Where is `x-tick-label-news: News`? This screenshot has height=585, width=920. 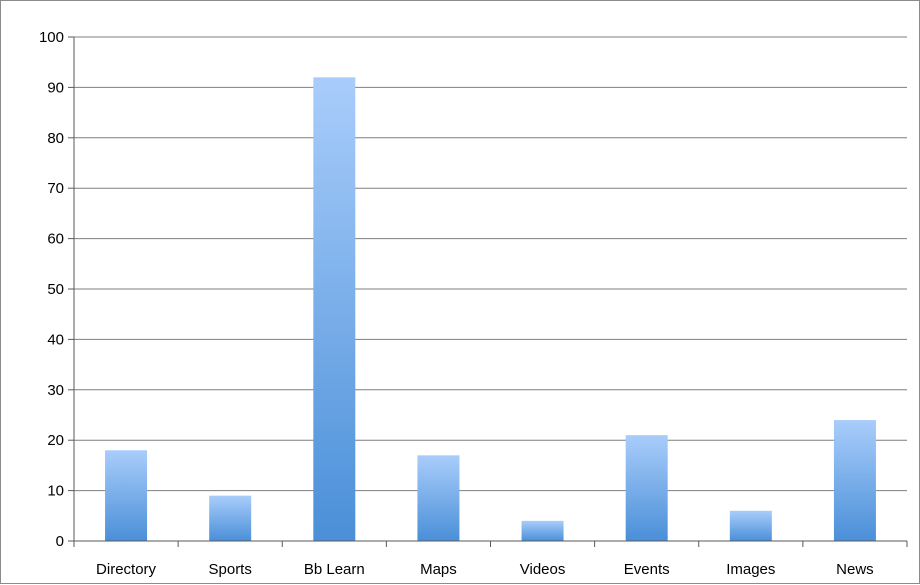
x-tick-label-news: News is located at coordinates (855, 569).